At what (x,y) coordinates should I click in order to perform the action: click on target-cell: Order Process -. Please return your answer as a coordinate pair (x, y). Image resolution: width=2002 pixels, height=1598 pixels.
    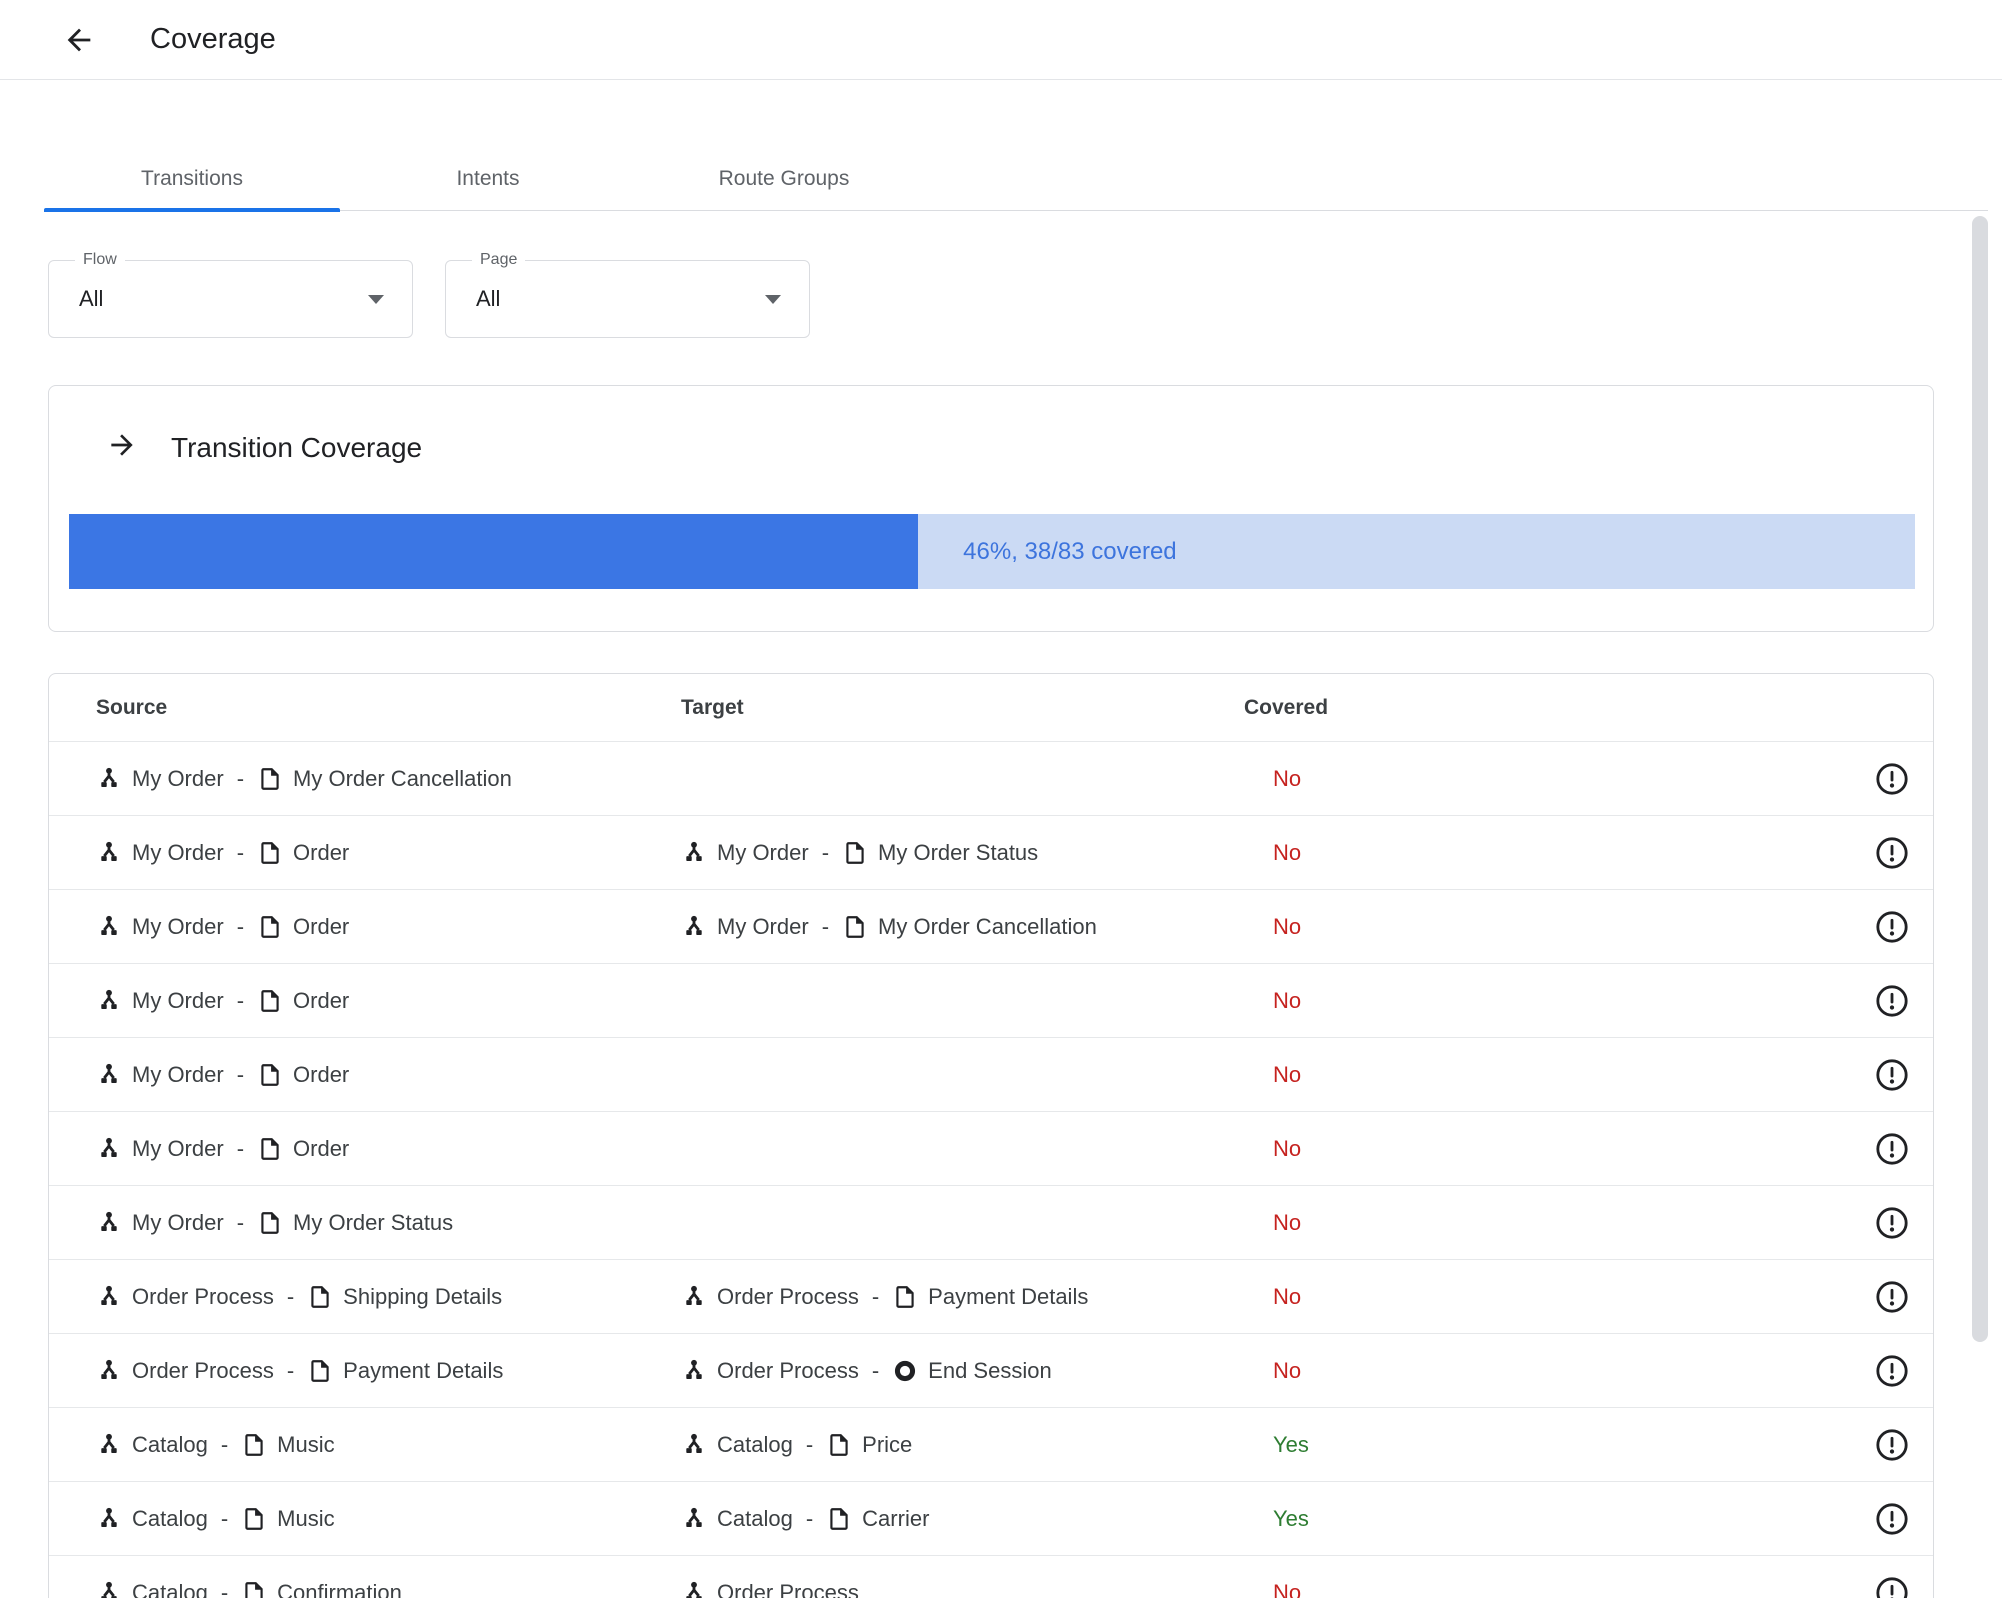
    Looking at the image, I should click on (962, 1589).